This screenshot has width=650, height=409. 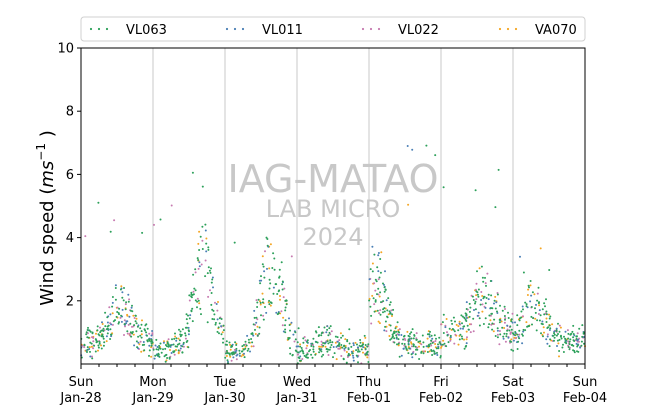 What do you see at coordinates (556, 30) in the screenshot?
I see `legend-label: VA070` at bounding box center [556, 30].